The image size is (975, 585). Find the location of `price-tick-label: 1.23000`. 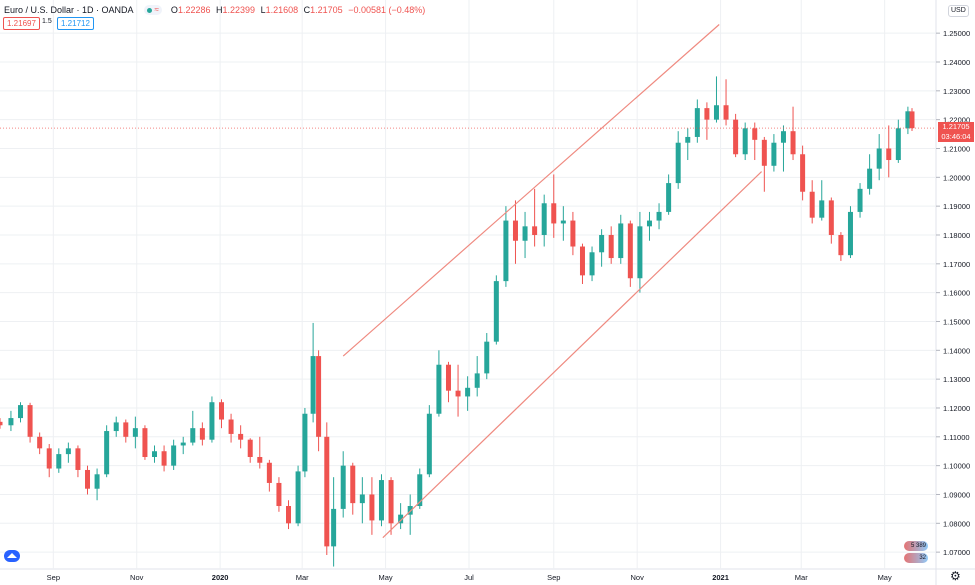

price-tick-label: 1.23000 is located at coordinates (956, 91).